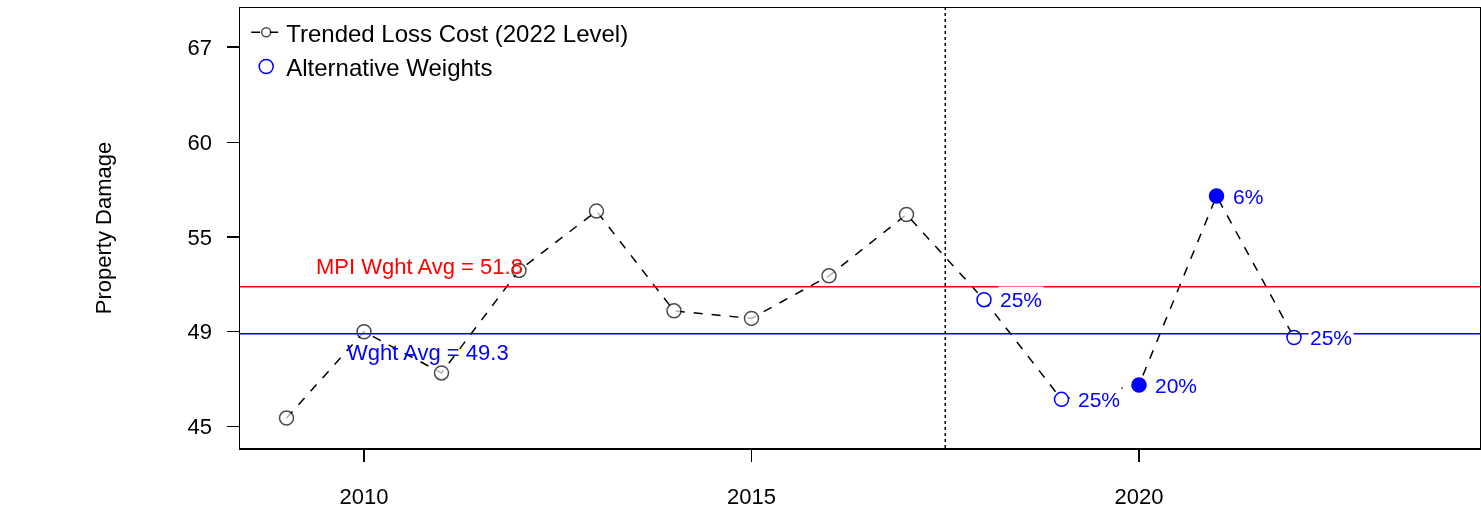 This screenshot has height=512, width=1481. I want to click on annotation: 6%, so click(1248, 196).